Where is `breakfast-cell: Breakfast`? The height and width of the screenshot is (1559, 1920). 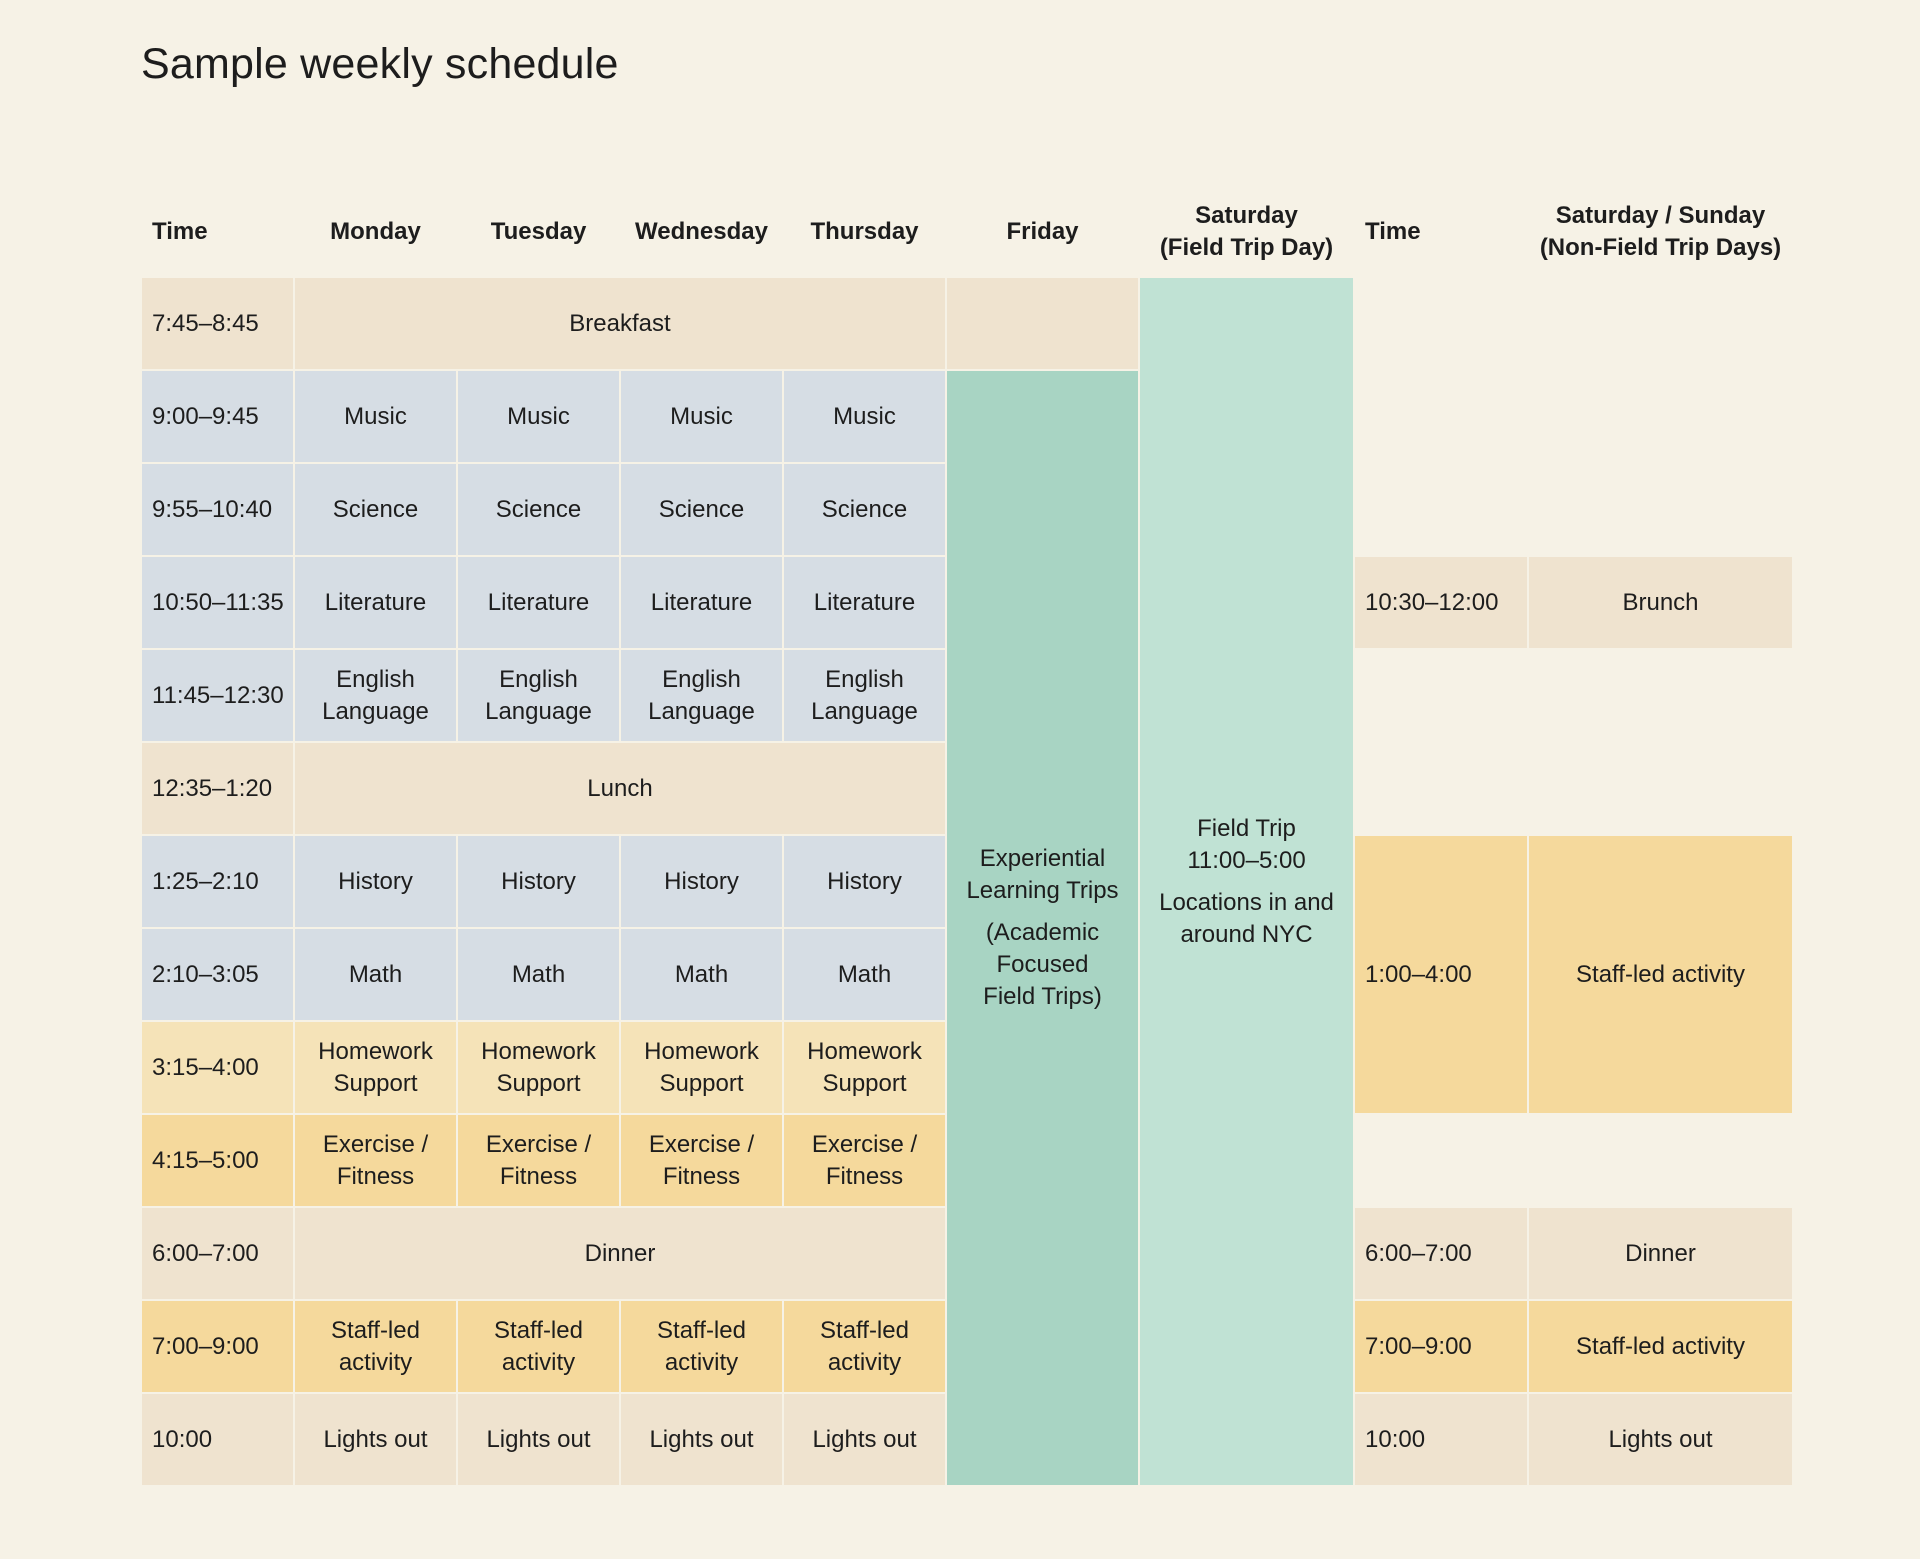
breakfast-cell: Breakfast is located at coordinates (620, 323).